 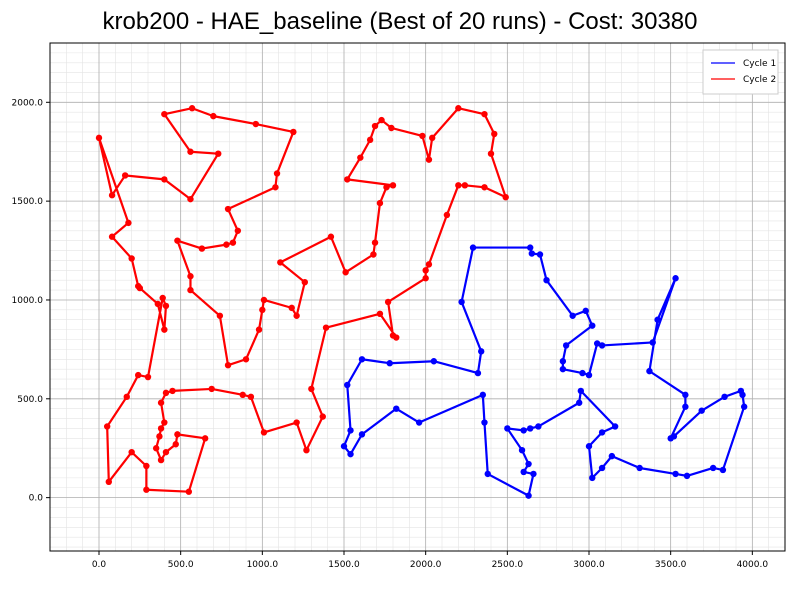 What do you see at coordinates (263, 565) in the screenshot?
I see `x-tick-label: 1000.0` at bounding box center [263, 565].